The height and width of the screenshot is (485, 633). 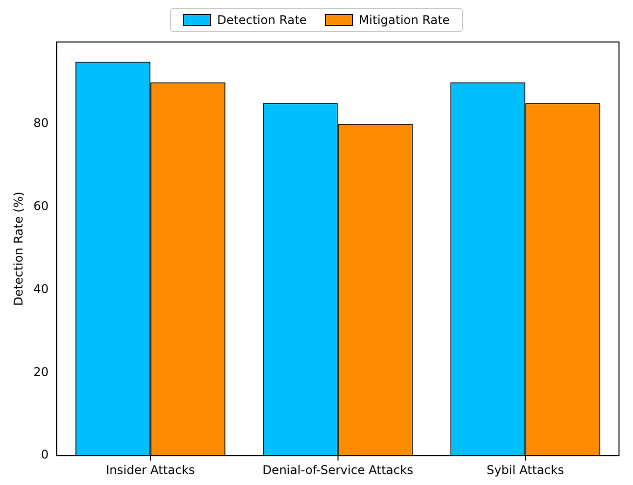 I want to click on y-tick-label: 0, so click(x=45, y=455).